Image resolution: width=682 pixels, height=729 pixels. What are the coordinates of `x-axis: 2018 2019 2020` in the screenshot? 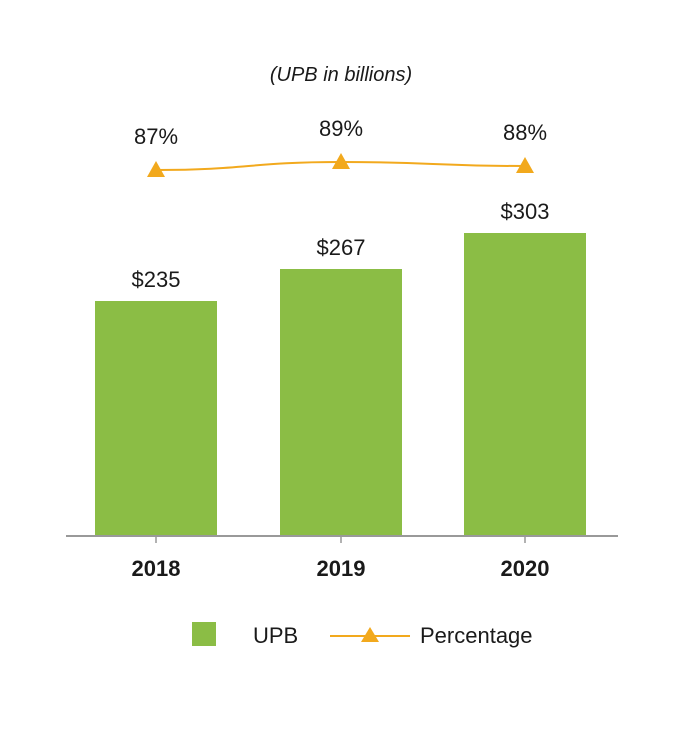 It's located at (342, 558).